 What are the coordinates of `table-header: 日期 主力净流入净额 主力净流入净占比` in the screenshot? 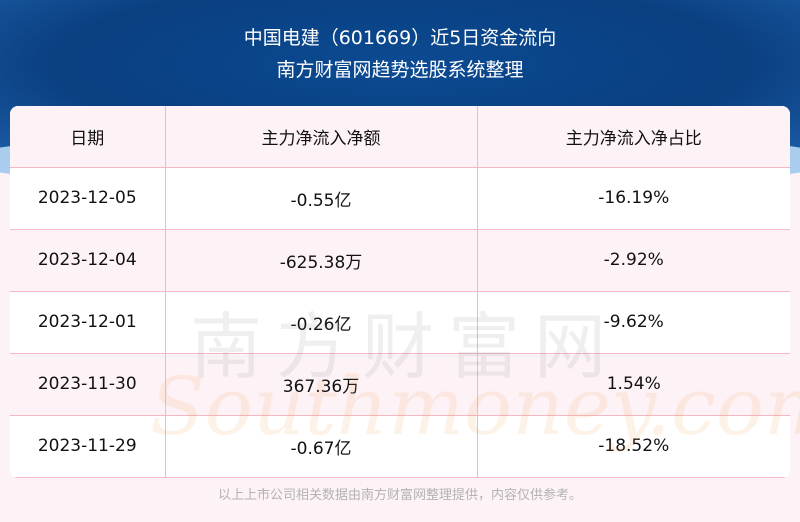 It's located at (400, 137).